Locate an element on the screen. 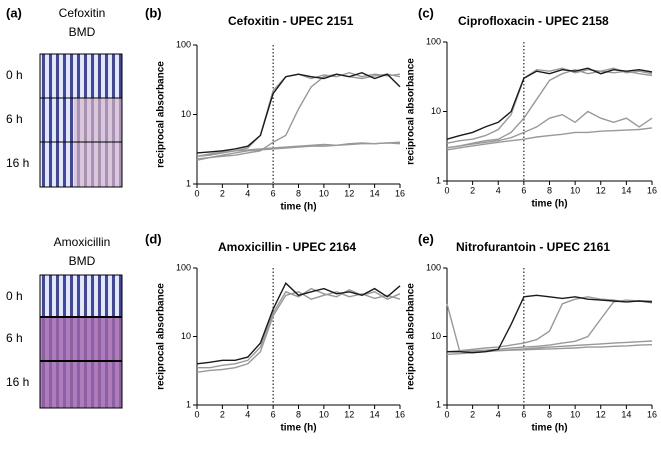 The height and width of the screenshot is (449, 661). panel-label: (a) is located at coordinates (14, 12).